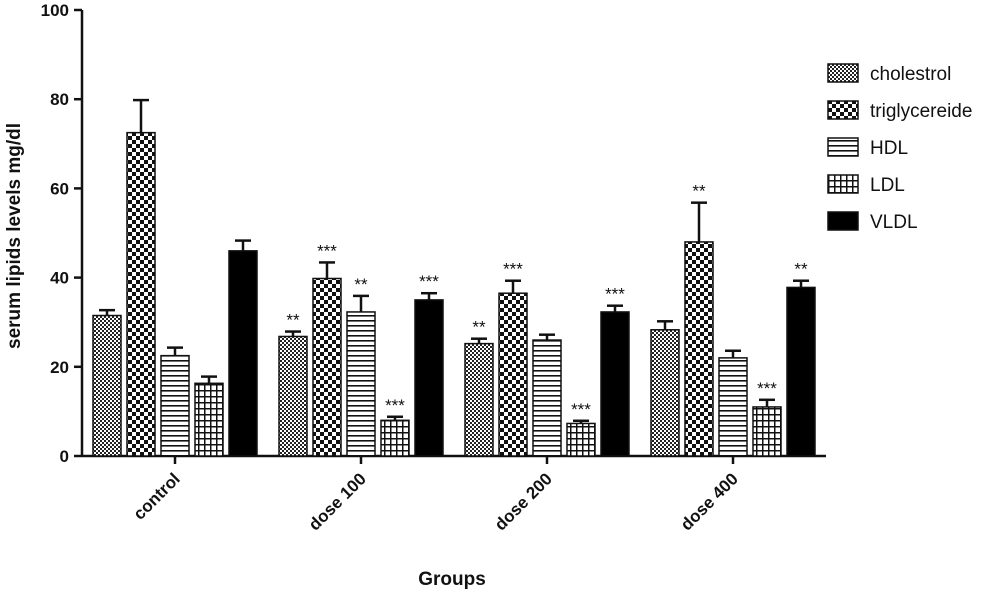  Describe the element at coordinates (107, 385) in the screenshot. I see `bar-cholestrol-control` at that location.